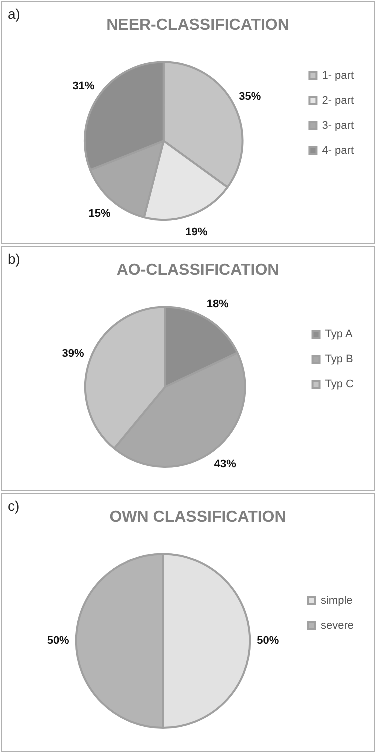 This screenshot has width=376, height=752. What do you see at coordinates (14, 259) in the screenshot?
I see `text: b)` at bounding box center [14, 259].